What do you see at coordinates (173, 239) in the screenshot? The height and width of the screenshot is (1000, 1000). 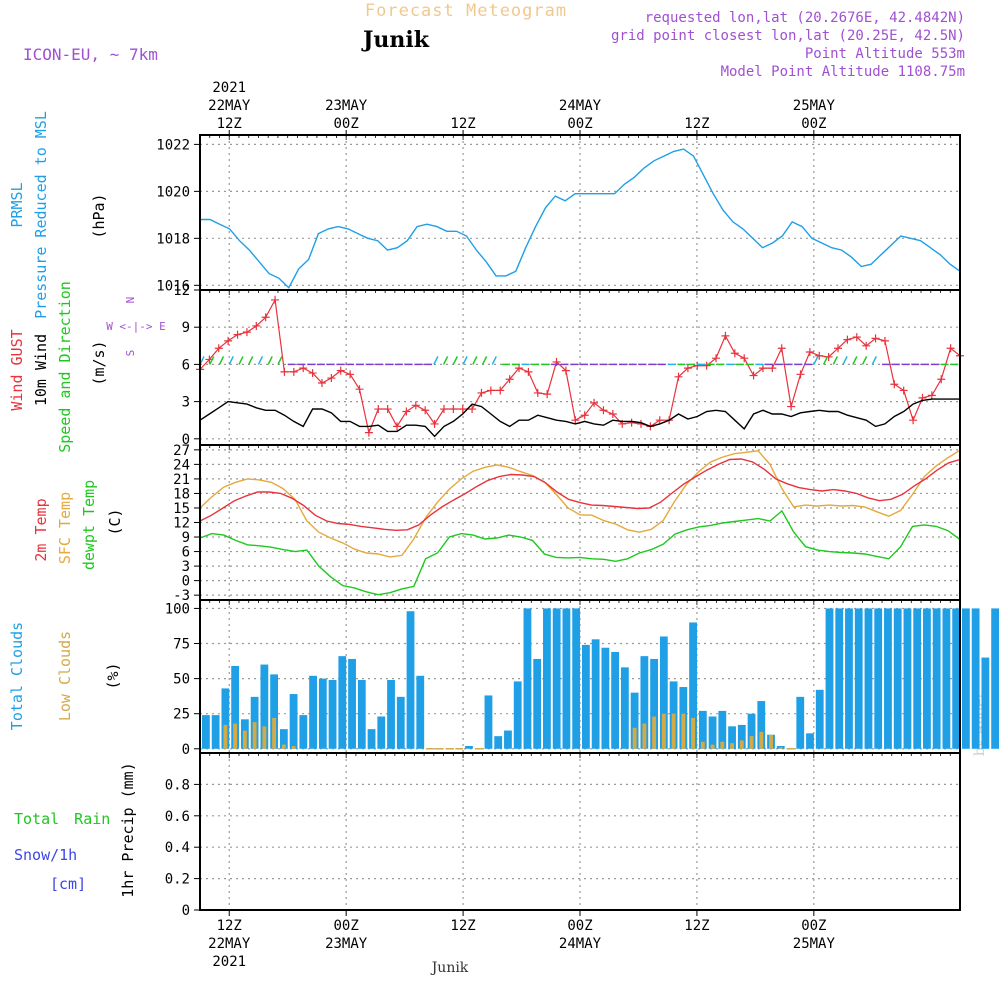 I see `y-tick-label: 1018` at bounding box center [173, 239].